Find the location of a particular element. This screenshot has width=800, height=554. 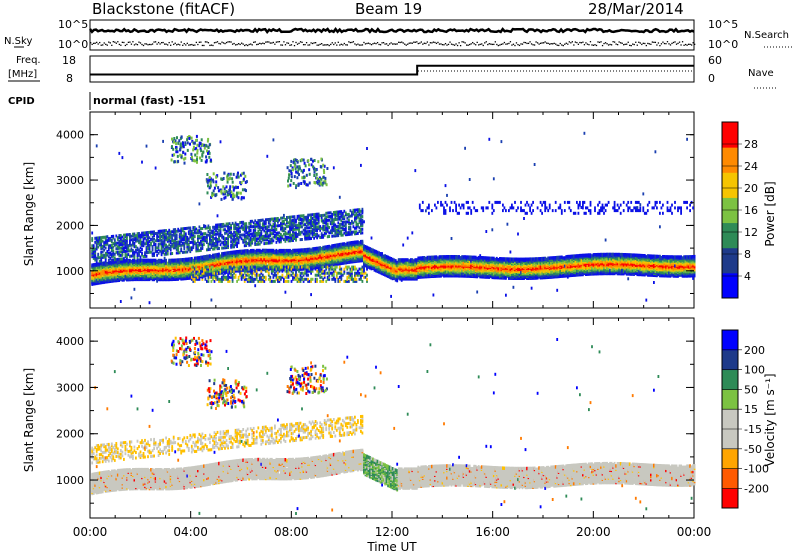

noise-tick-left-bottom: 10^0 is located at coordinates (73, 44).